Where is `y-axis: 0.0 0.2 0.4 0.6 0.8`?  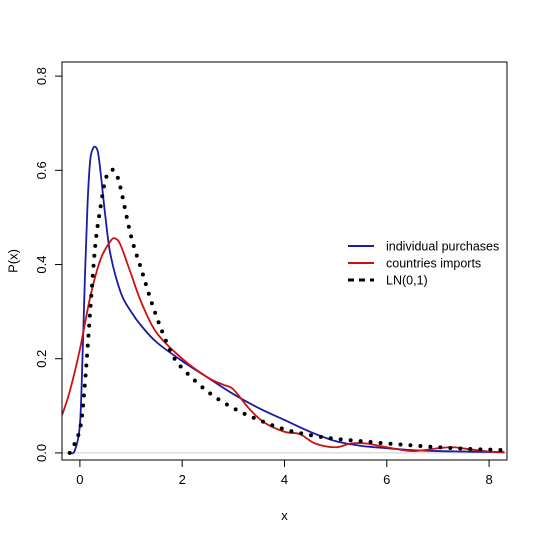 y-axis: 0.0 0.2 0.4 0.6 0.8 is located at coordinates (48, 264).